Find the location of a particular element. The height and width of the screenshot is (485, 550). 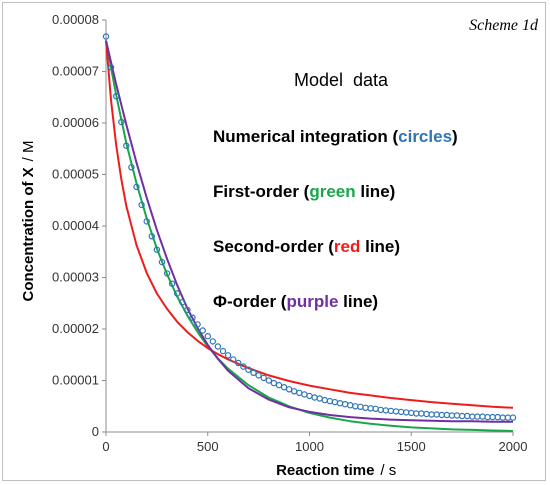

legend-numerical-prefix: Numerical integration ( is located at coordinates (305, 136).